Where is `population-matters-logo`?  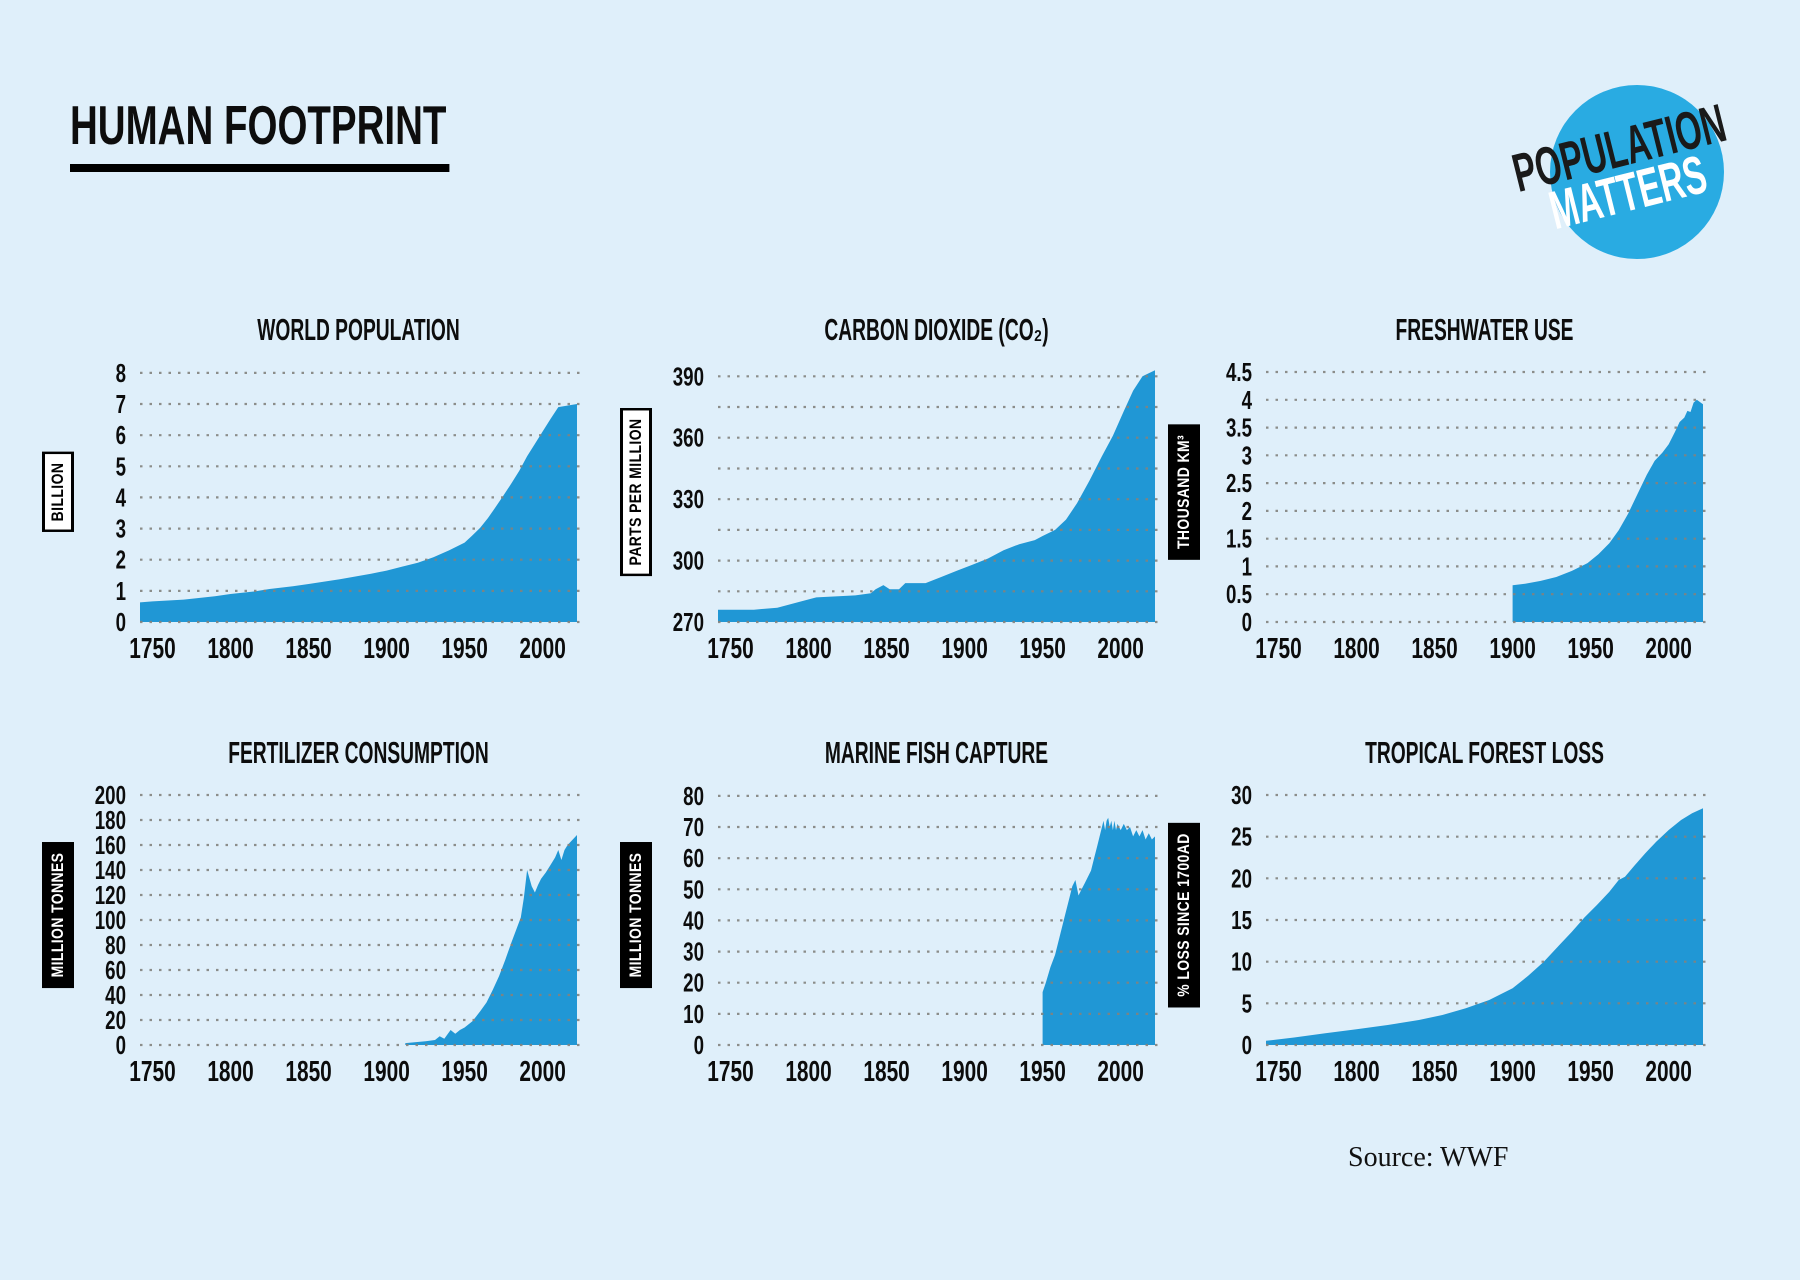
population-matters-logo is located at coordinates (1637, 172).